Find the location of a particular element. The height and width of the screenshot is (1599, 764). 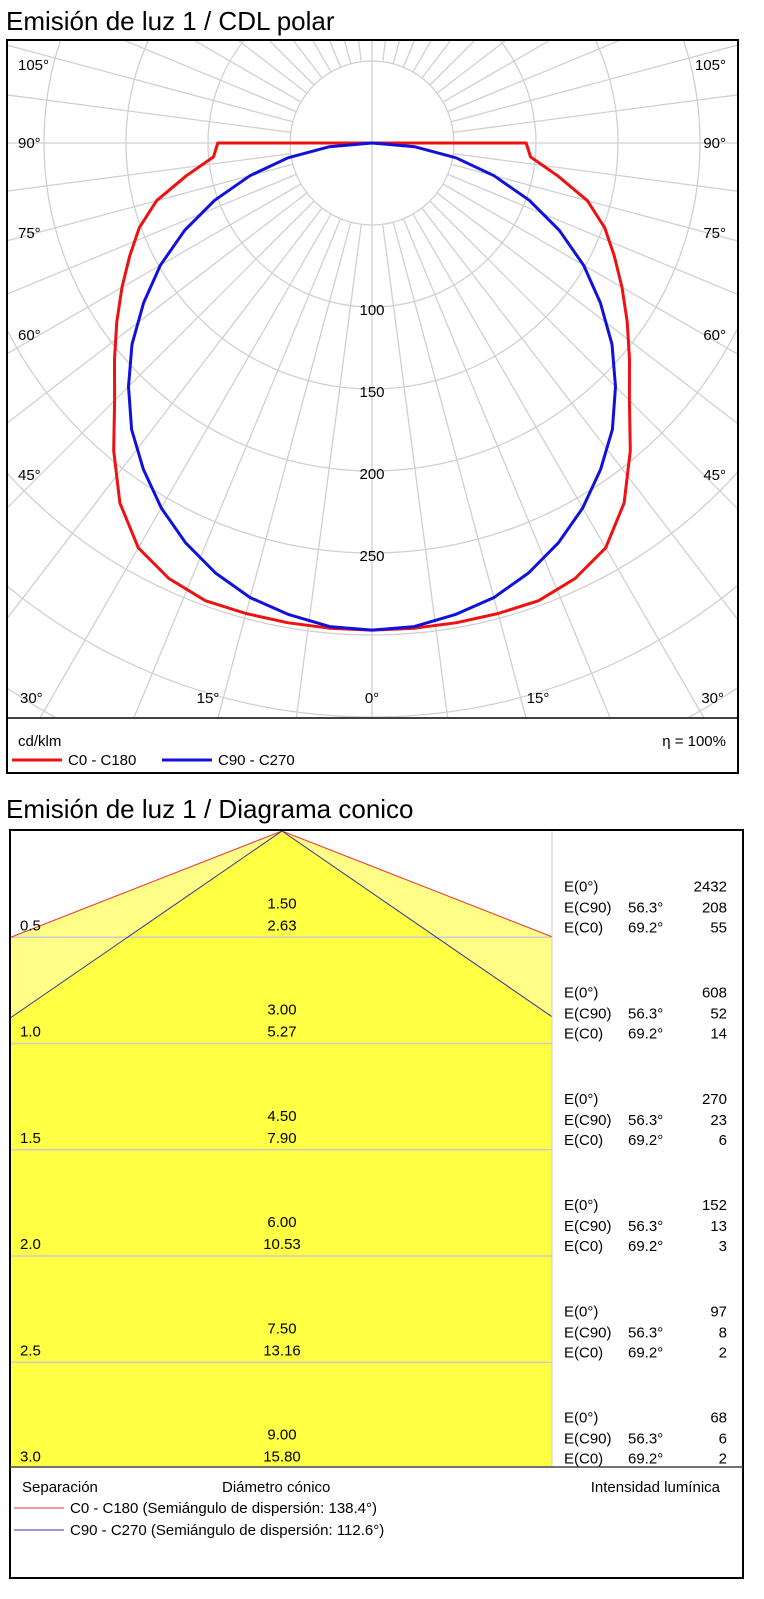

e90-value: 52 is located at coordinates (718, 1014).